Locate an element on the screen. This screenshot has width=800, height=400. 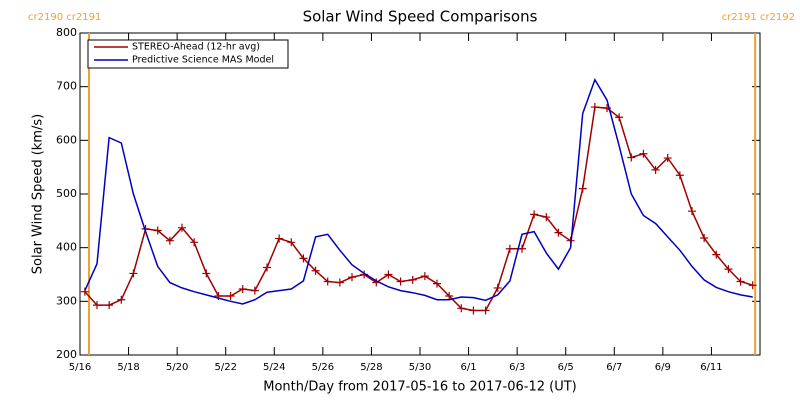
y-tick-label: 400 is located at coordinates (66, 247).